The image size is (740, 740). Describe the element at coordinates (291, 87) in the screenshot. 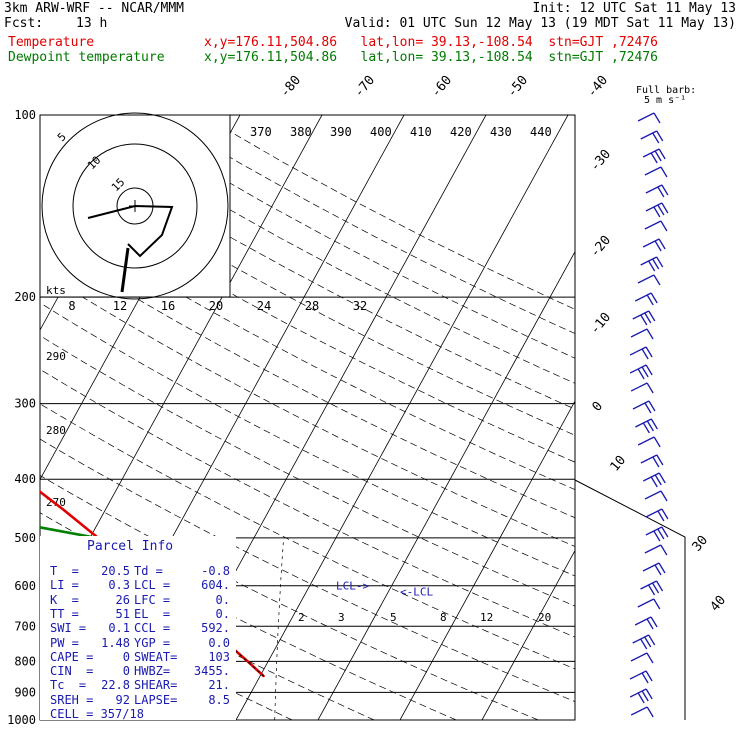

I see `isotherm-label: -80` at that location.